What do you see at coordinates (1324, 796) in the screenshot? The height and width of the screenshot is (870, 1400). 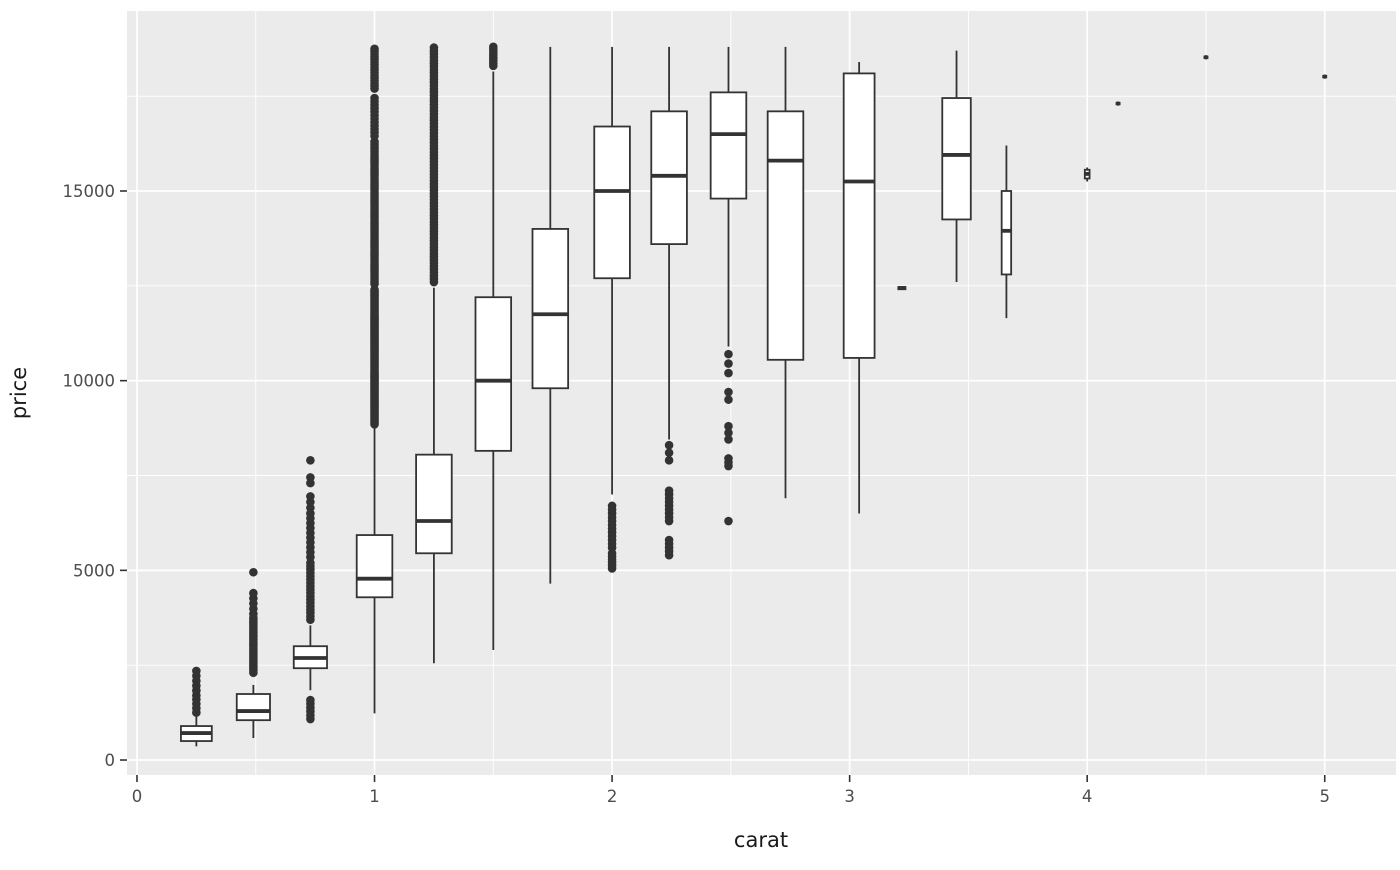 I see `x-tick-label: 5` at bounding box center [1324, 796].